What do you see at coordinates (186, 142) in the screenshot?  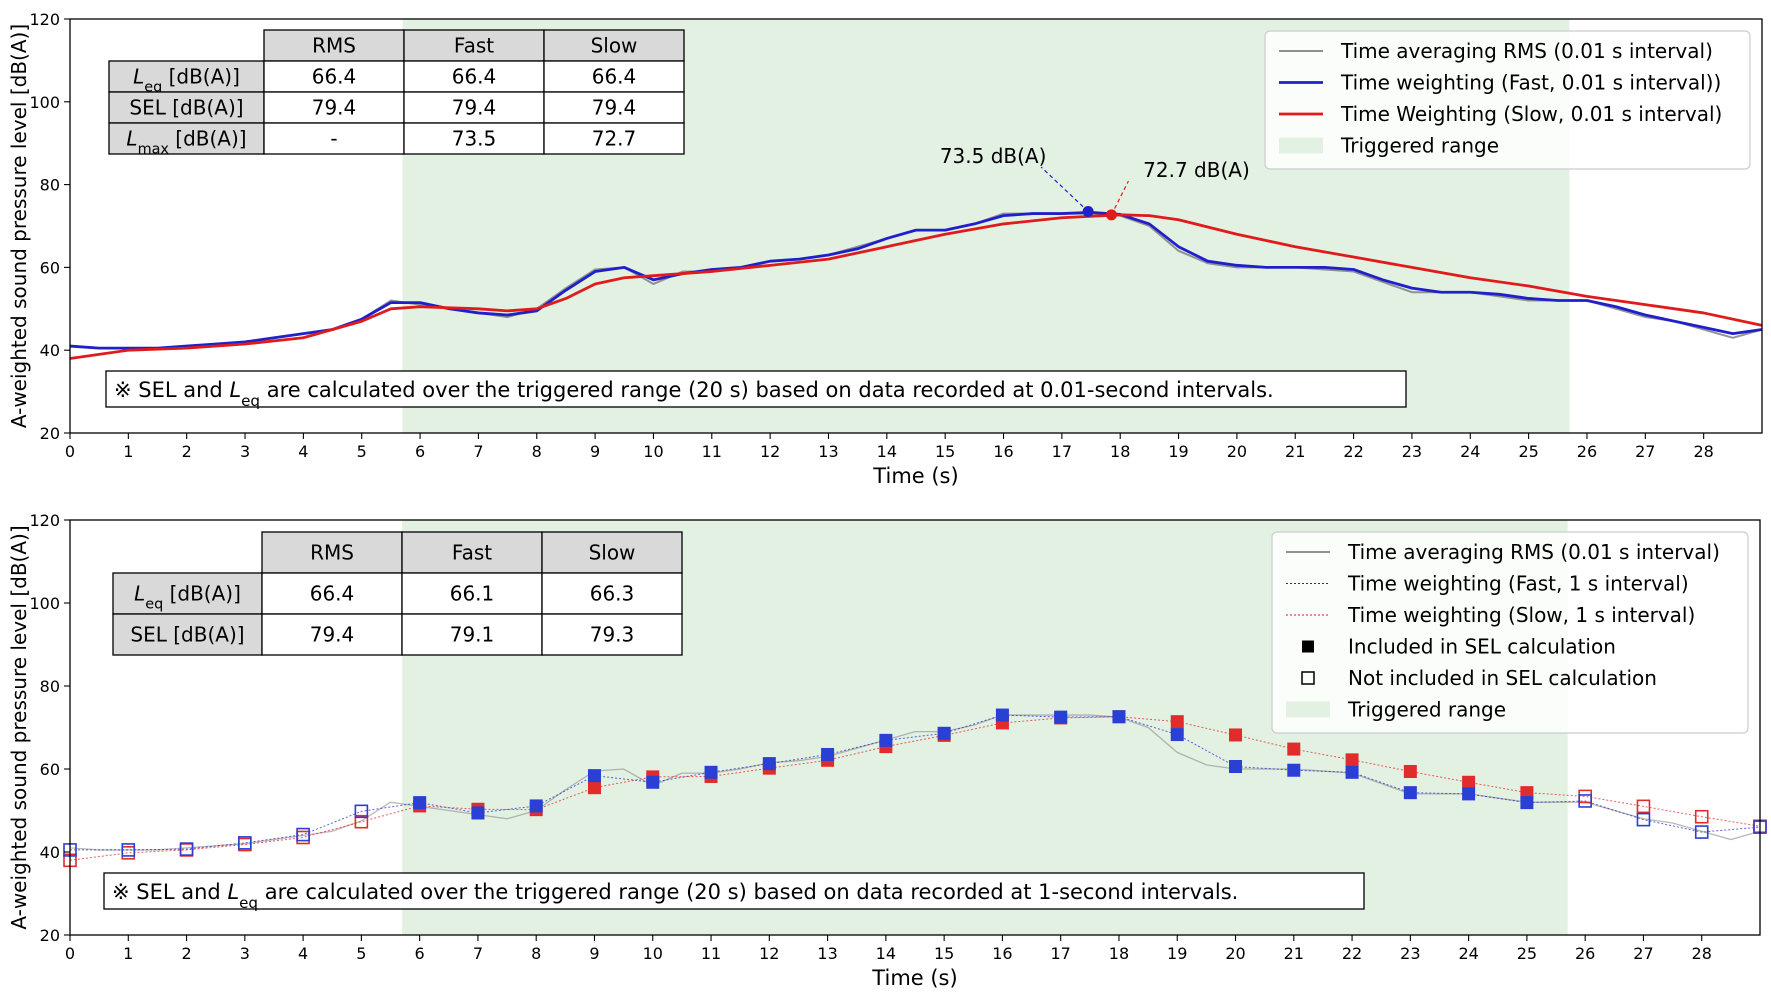 I see `table-row-label: Lmax [dB(A)]` at bounding box center [186, 142].